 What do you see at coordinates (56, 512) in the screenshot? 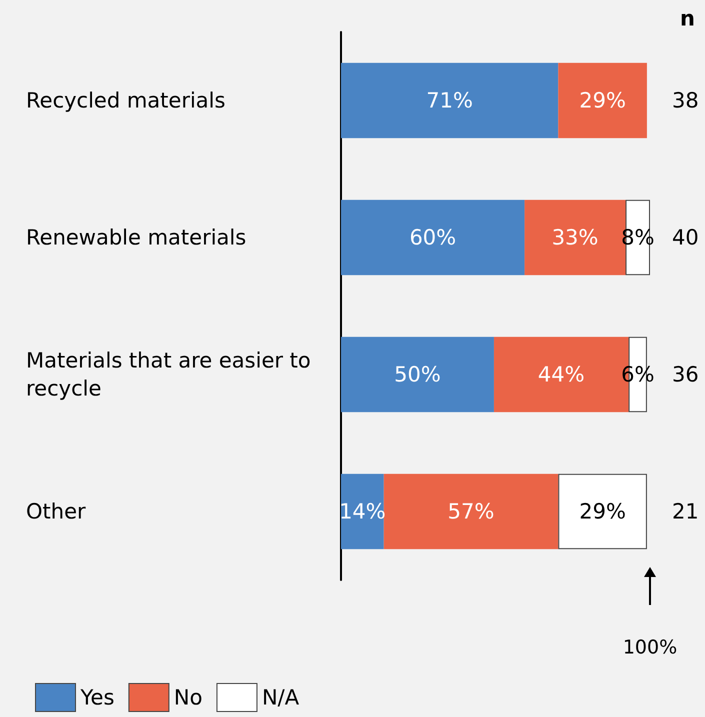
I see `y-tick-label: Other` at bounding box center [56, 512].